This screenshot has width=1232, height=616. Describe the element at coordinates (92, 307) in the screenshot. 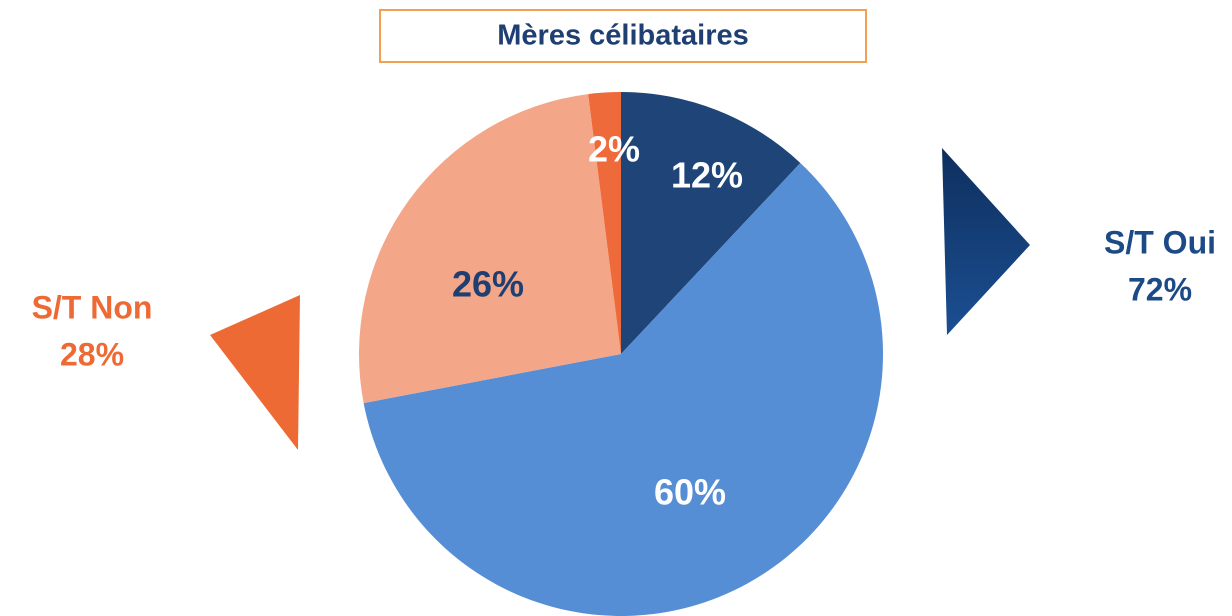

I see `subtotal-name: S/T Non` at that location.